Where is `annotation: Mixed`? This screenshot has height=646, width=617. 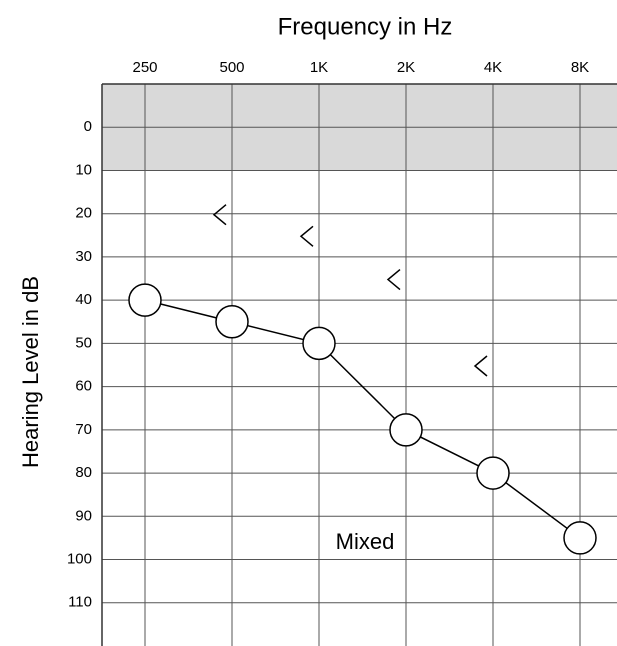
annotation: Mixed is located at coordinates (365, 541).